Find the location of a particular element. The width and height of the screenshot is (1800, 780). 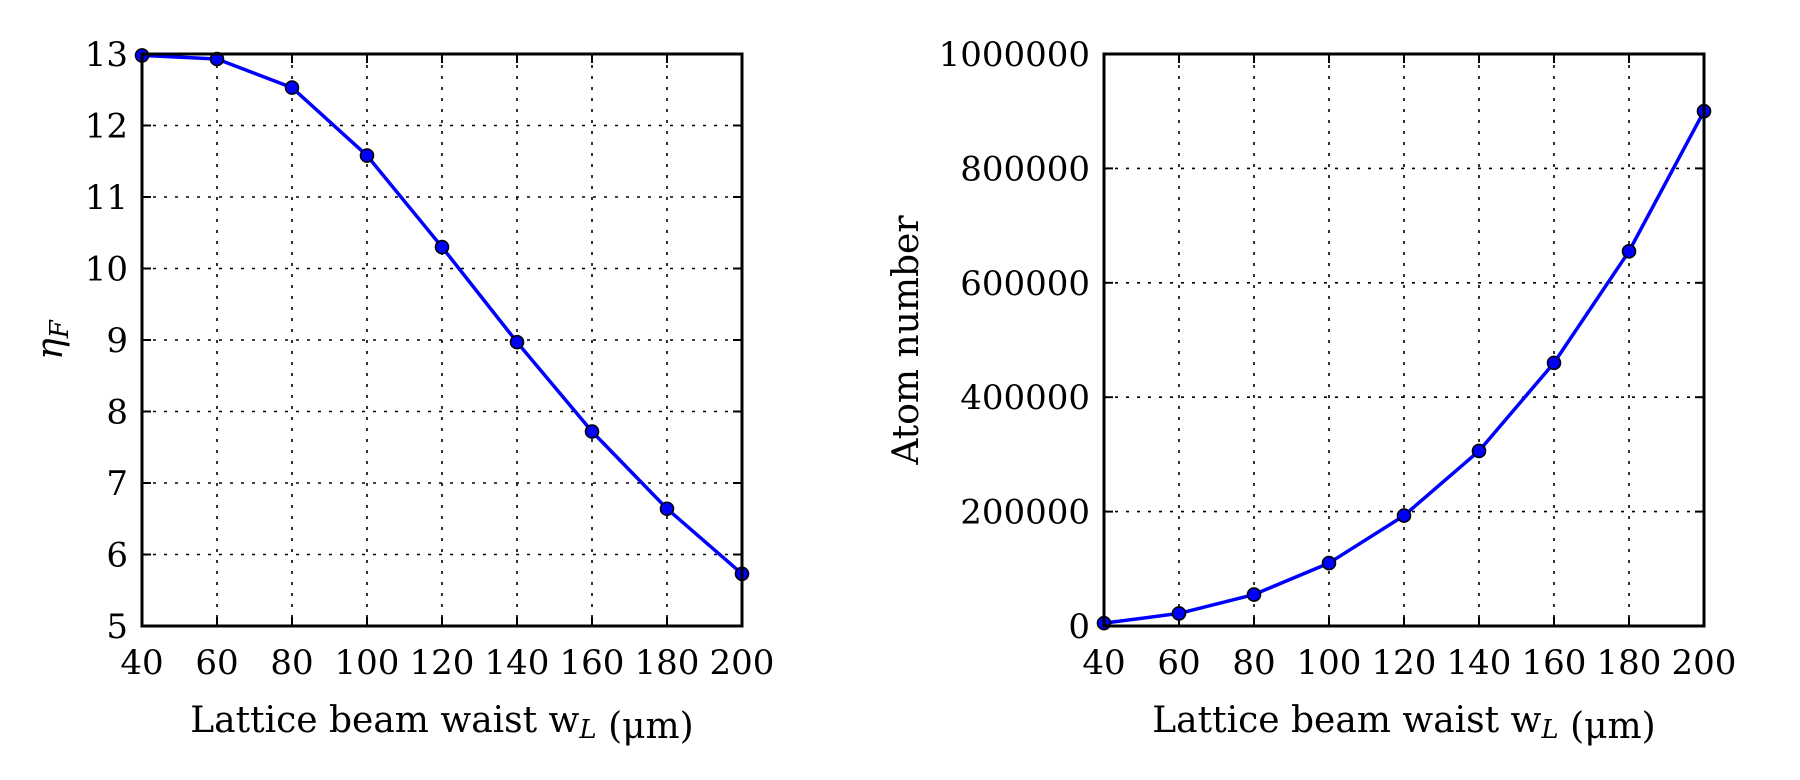

y-tick-label: 7 is located at coordinates (117, 484).